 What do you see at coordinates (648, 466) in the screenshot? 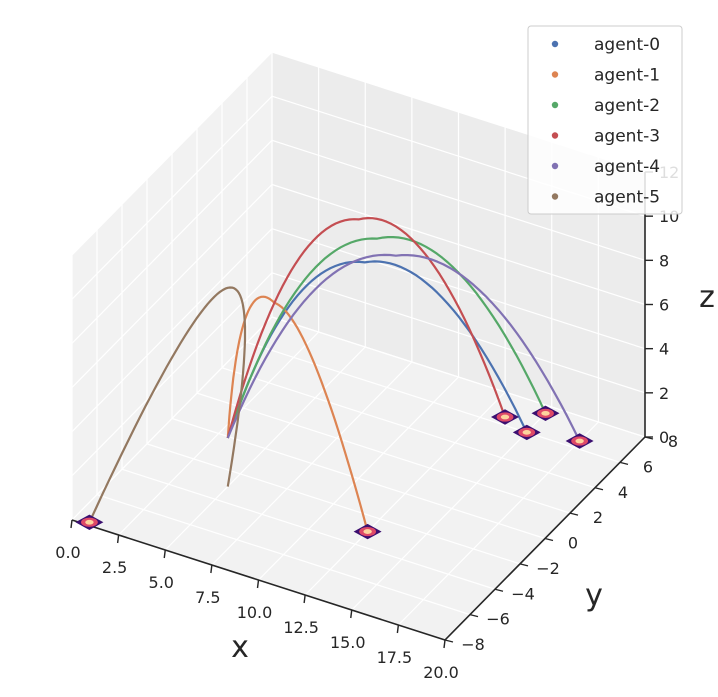
I see `y-tick-label: 6` at bounding box center [648, 466].